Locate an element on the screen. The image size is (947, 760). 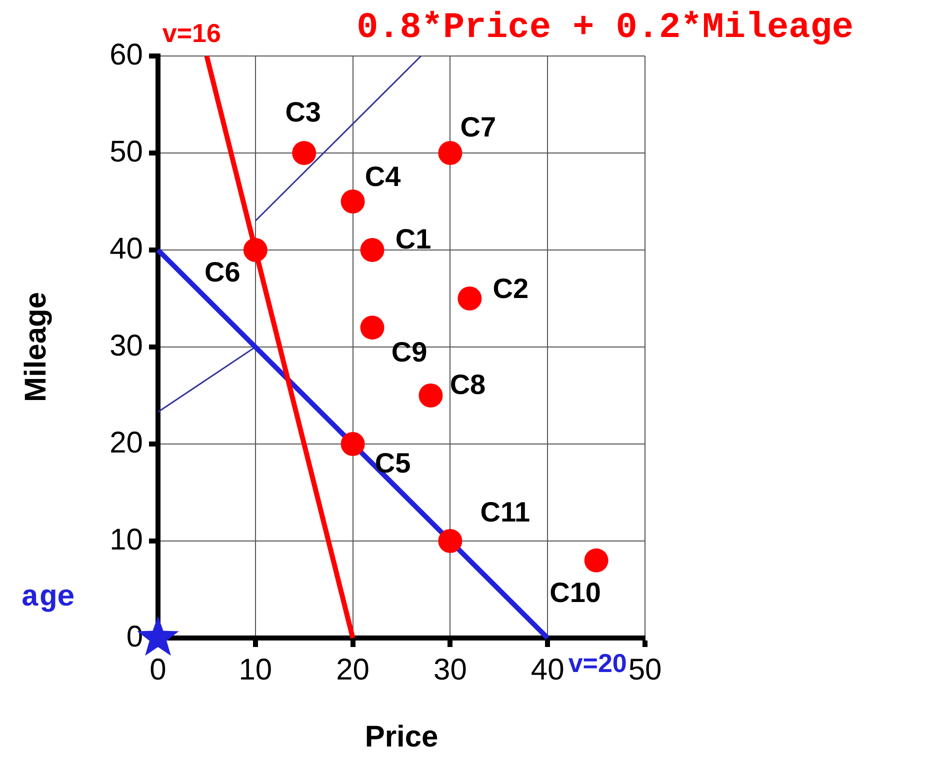
y-tick-label: 50 is located at coordinates (126, 151).